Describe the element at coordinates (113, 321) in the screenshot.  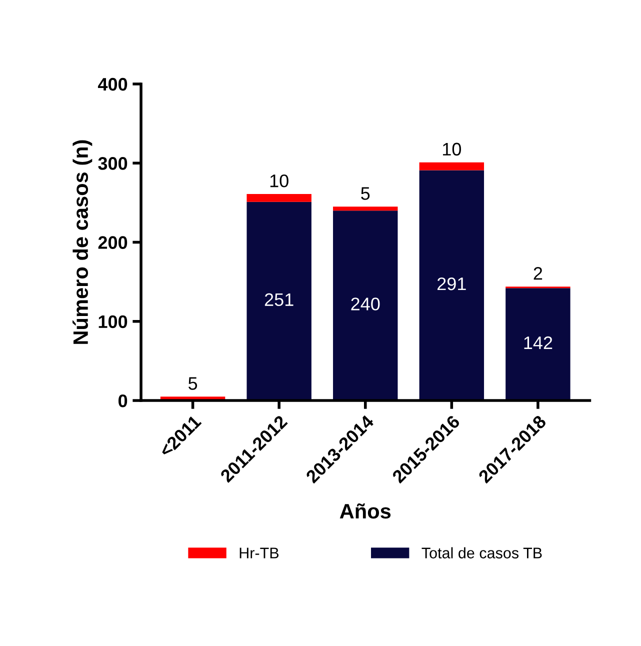
I see `y-tick-label: 100` at that location.